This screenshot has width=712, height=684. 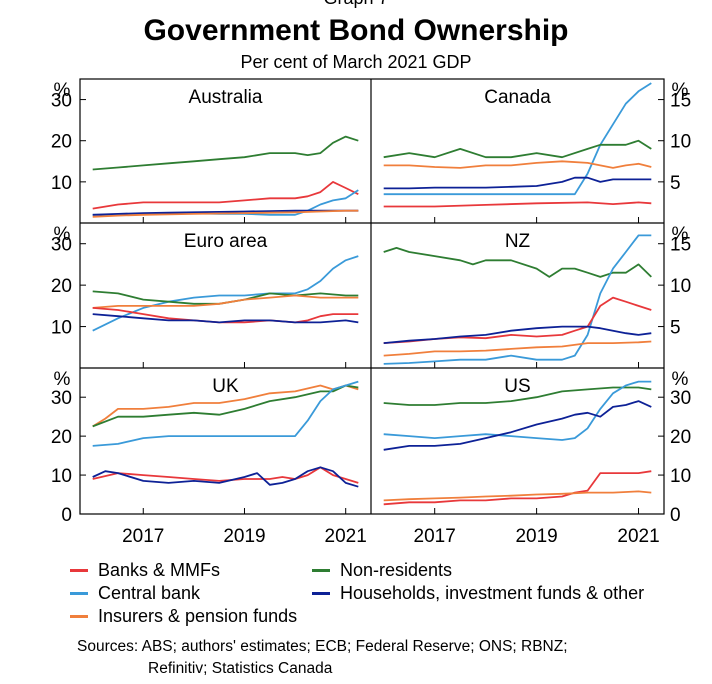 I want to click on series-line-euro-area-central-bank, so click(x=225, y=293).